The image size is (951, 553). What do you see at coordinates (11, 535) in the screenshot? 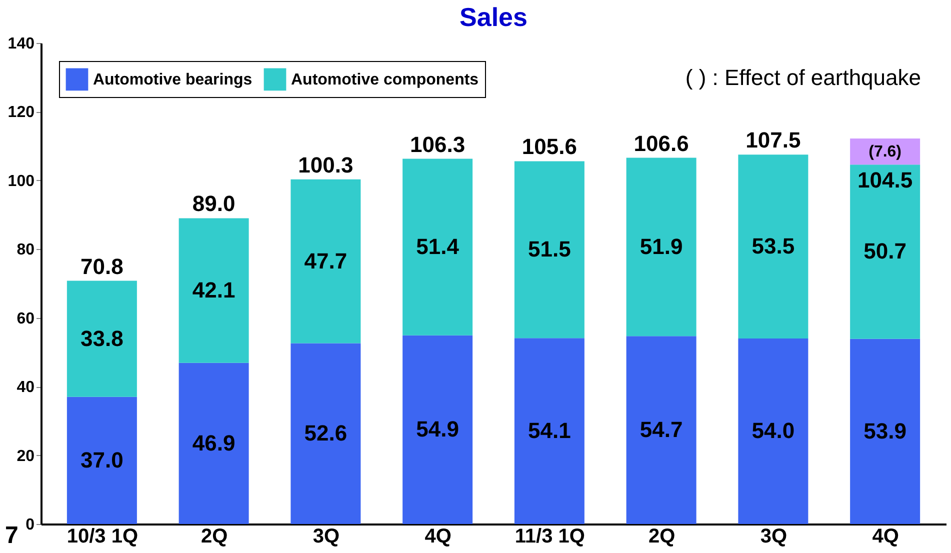
I see `text: 7` at bounding box center [11, 535].